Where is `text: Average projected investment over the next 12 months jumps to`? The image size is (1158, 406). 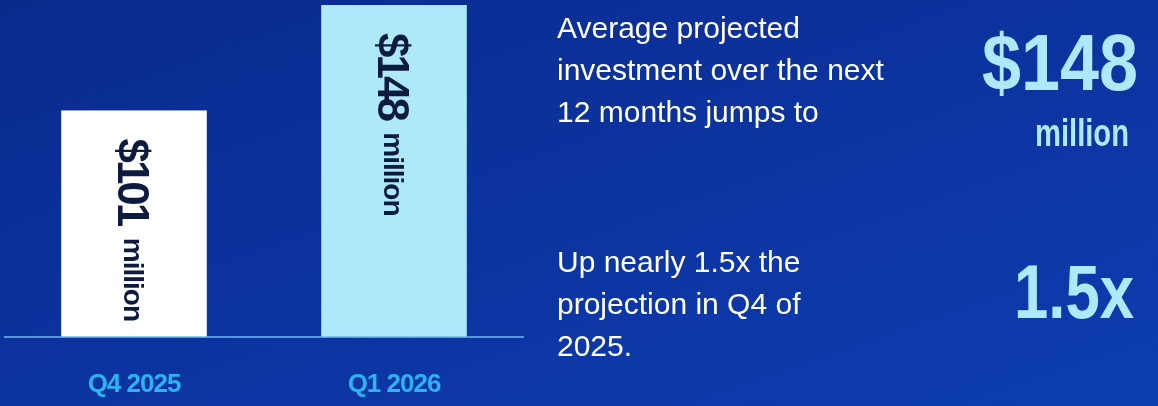
text: Average projected investment over the next 12 months jumps to is located at coordinates (721, 69).